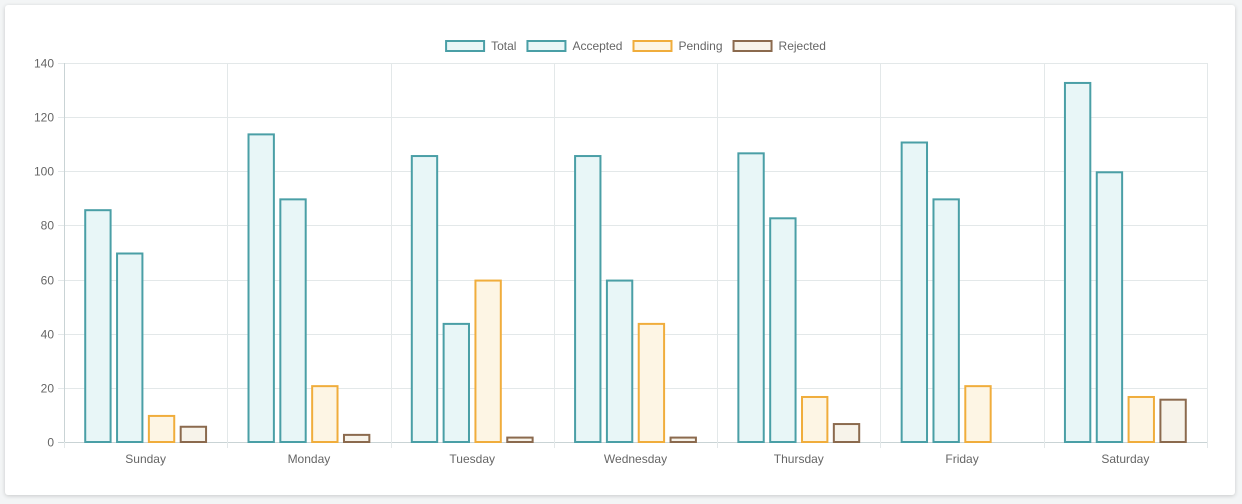  I want to click on bar-total-sunday, so click(98, 326).